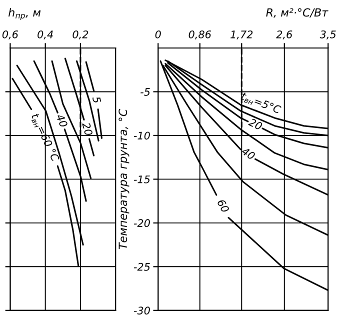 This screenshot has width=340, height=320. I want to click on y-tick-label: -20, so click(142, 223).